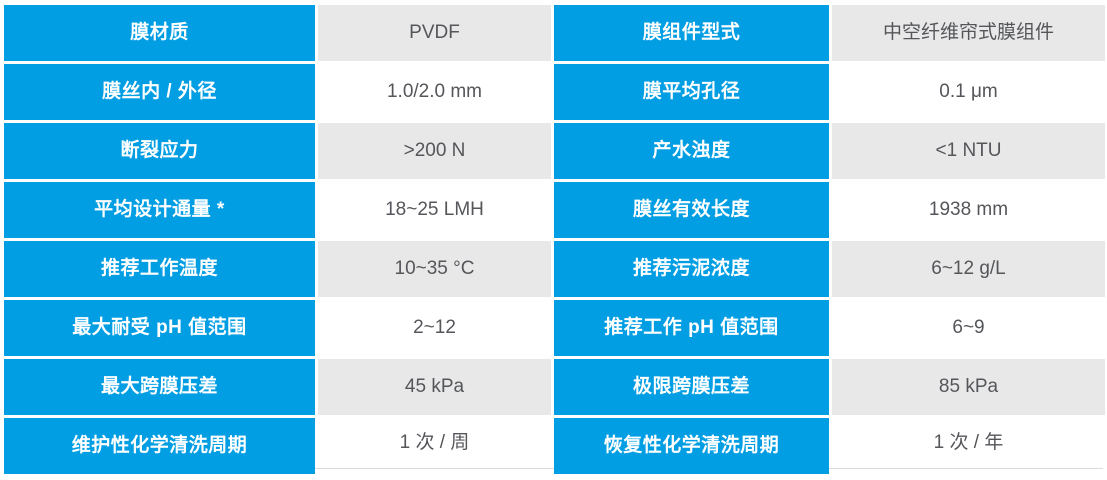 The height and width of the screenshot is (480, 1107). What do you see at coordinates (691, 151) in the screenshot?
I see `spec-label-cell: 产水浊度` at bounding box center [691, 151].